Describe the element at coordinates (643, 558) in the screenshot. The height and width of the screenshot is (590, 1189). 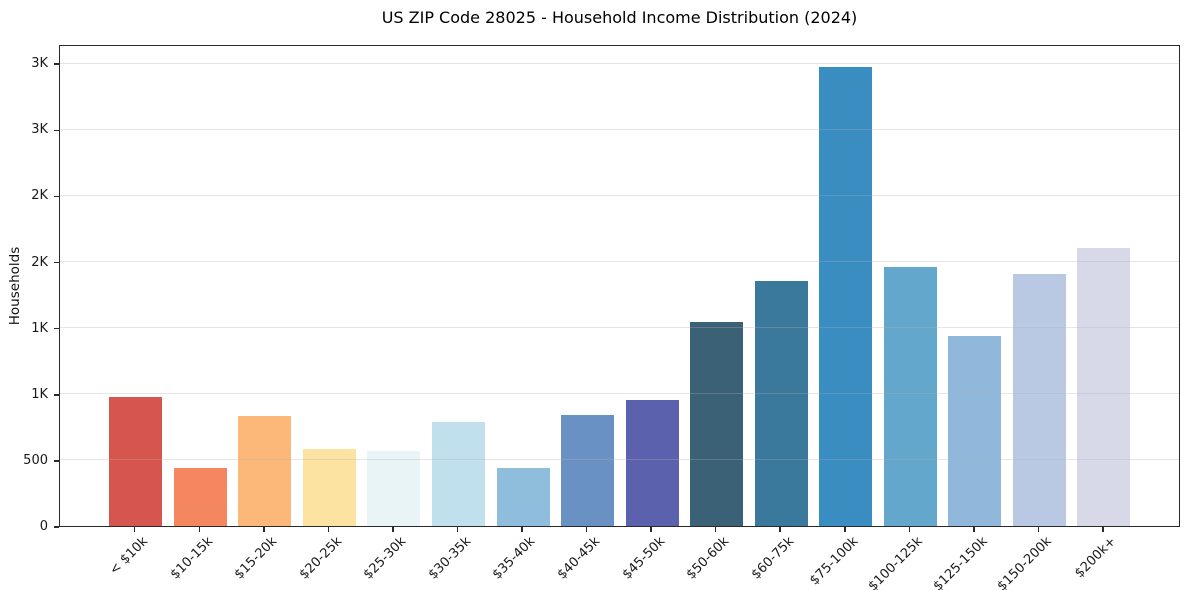
I see `x-tick-label-$45-50k: $45-50k` at that location.